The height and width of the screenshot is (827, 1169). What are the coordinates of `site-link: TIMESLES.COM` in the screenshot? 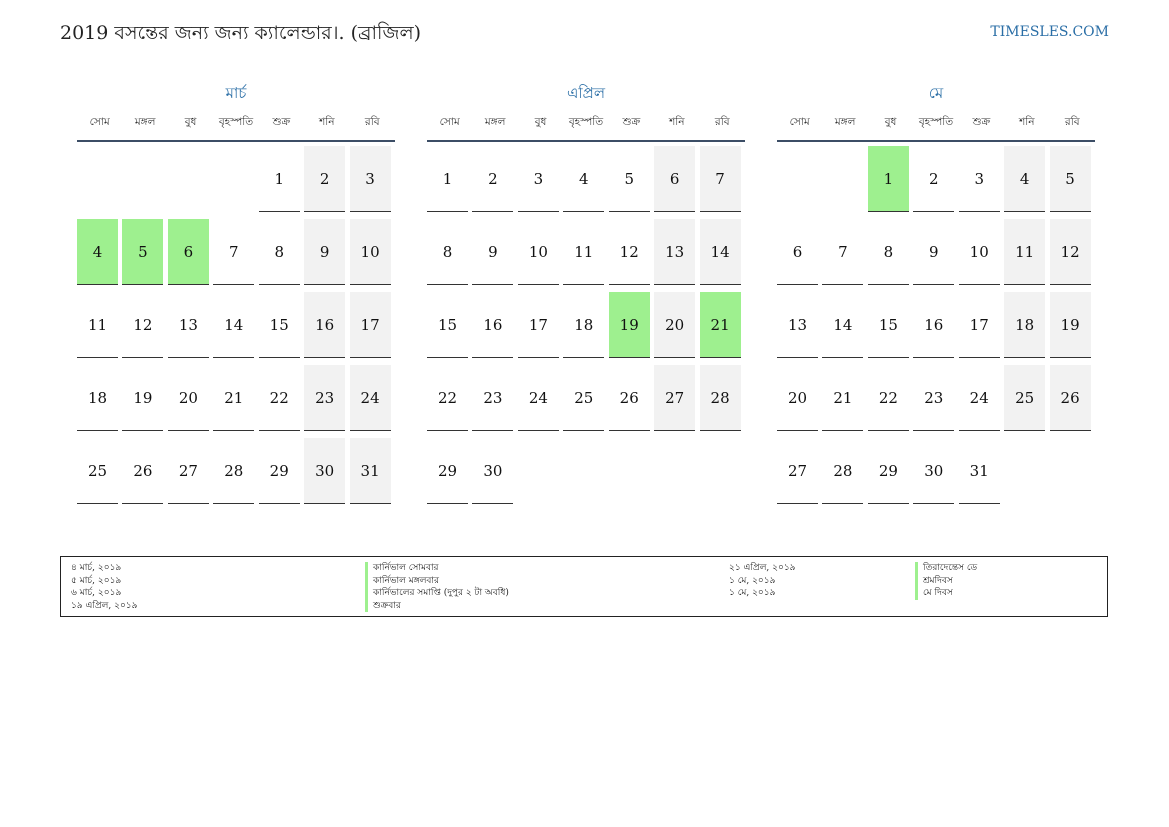 It's located at (1049, 32).